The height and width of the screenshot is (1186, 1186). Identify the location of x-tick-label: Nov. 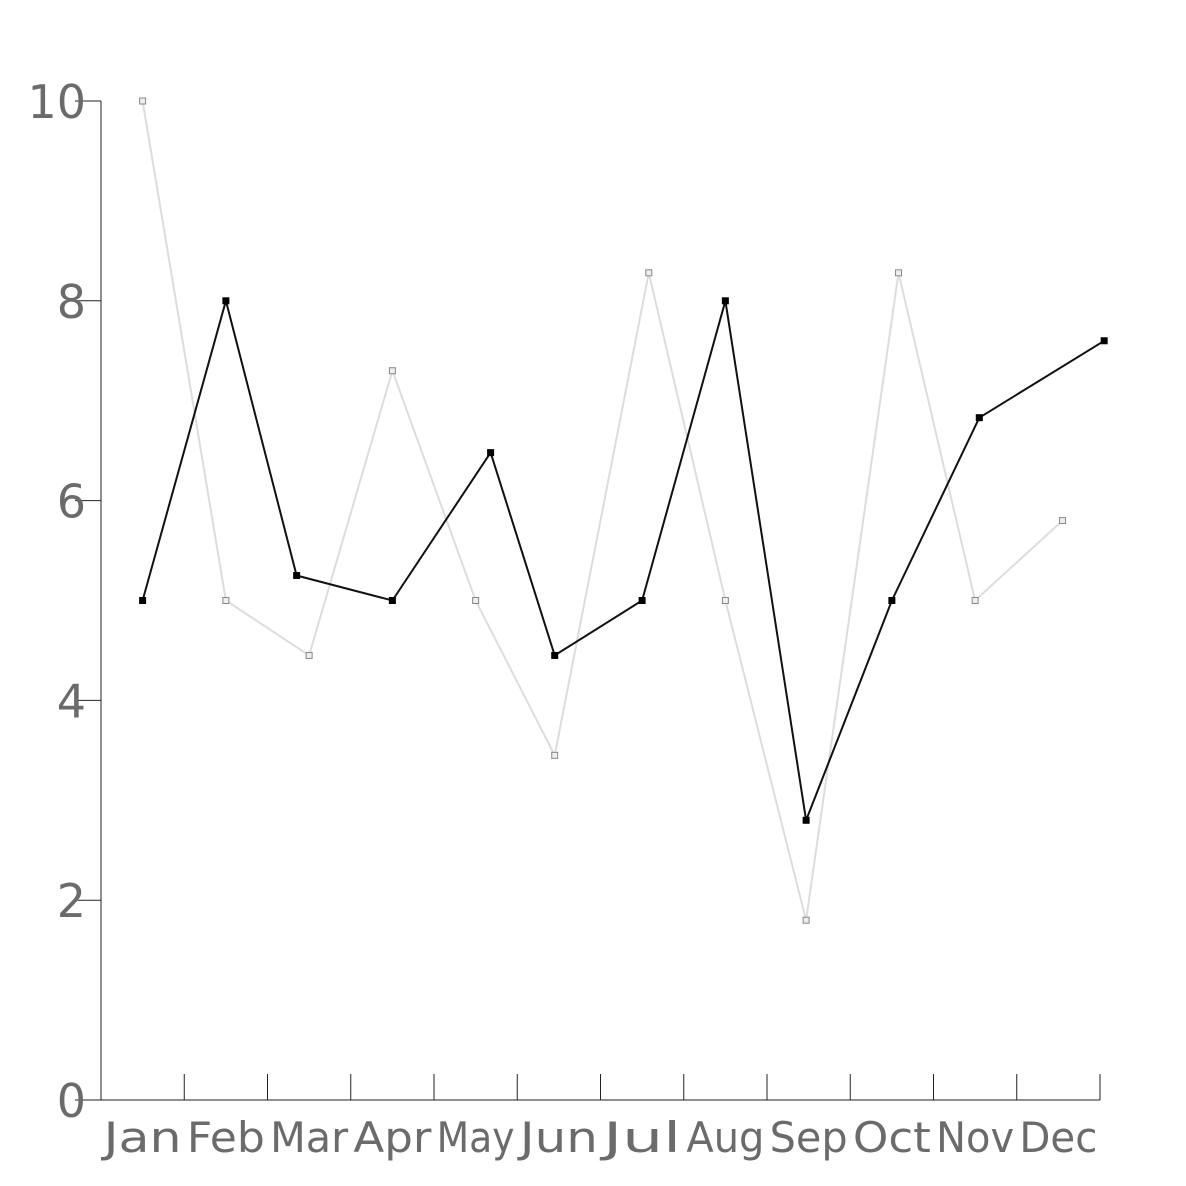
(975, 1137).